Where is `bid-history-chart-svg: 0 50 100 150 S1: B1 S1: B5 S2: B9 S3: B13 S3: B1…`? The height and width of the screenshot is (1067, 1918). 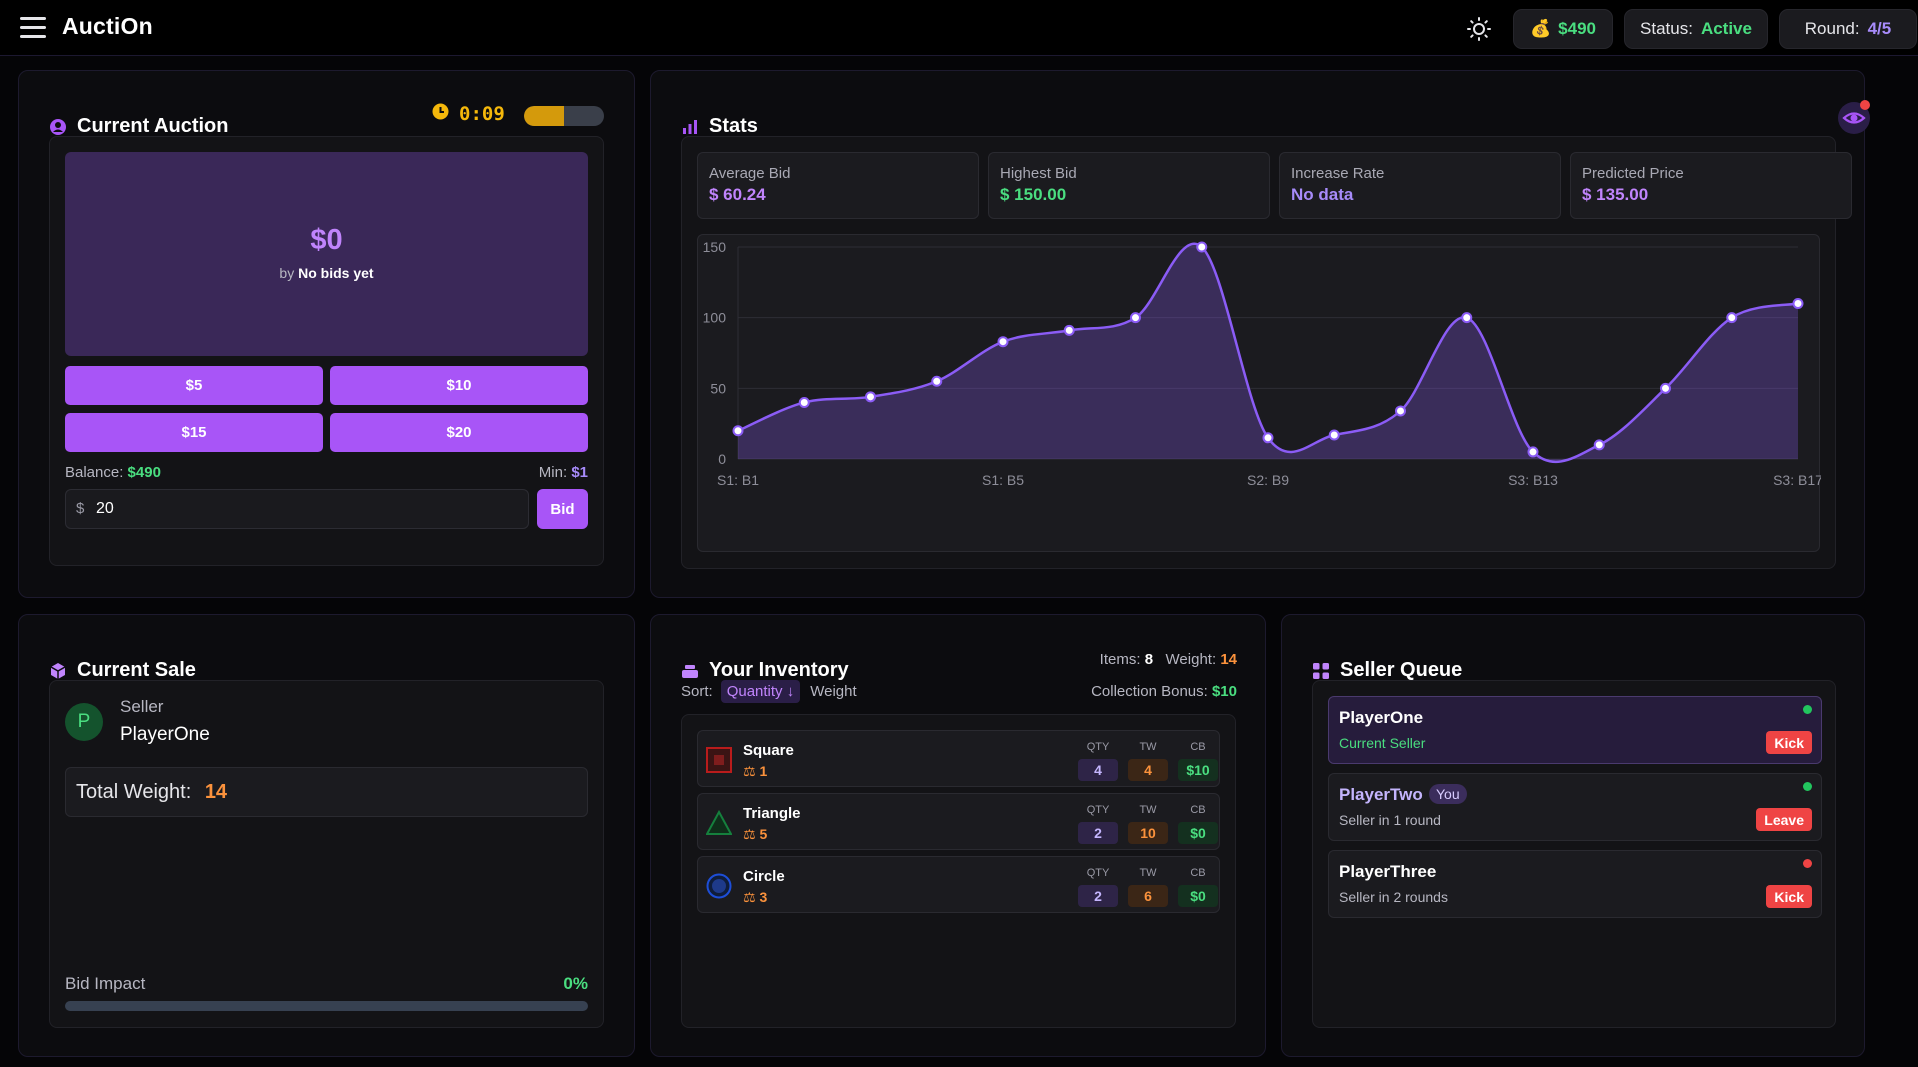
bid-history-chart-svg: 0 50 100 150 S1: B1 S1: B5 S2: B9 S3: B13 S3: B1… is located at coordinates (1263, 363).